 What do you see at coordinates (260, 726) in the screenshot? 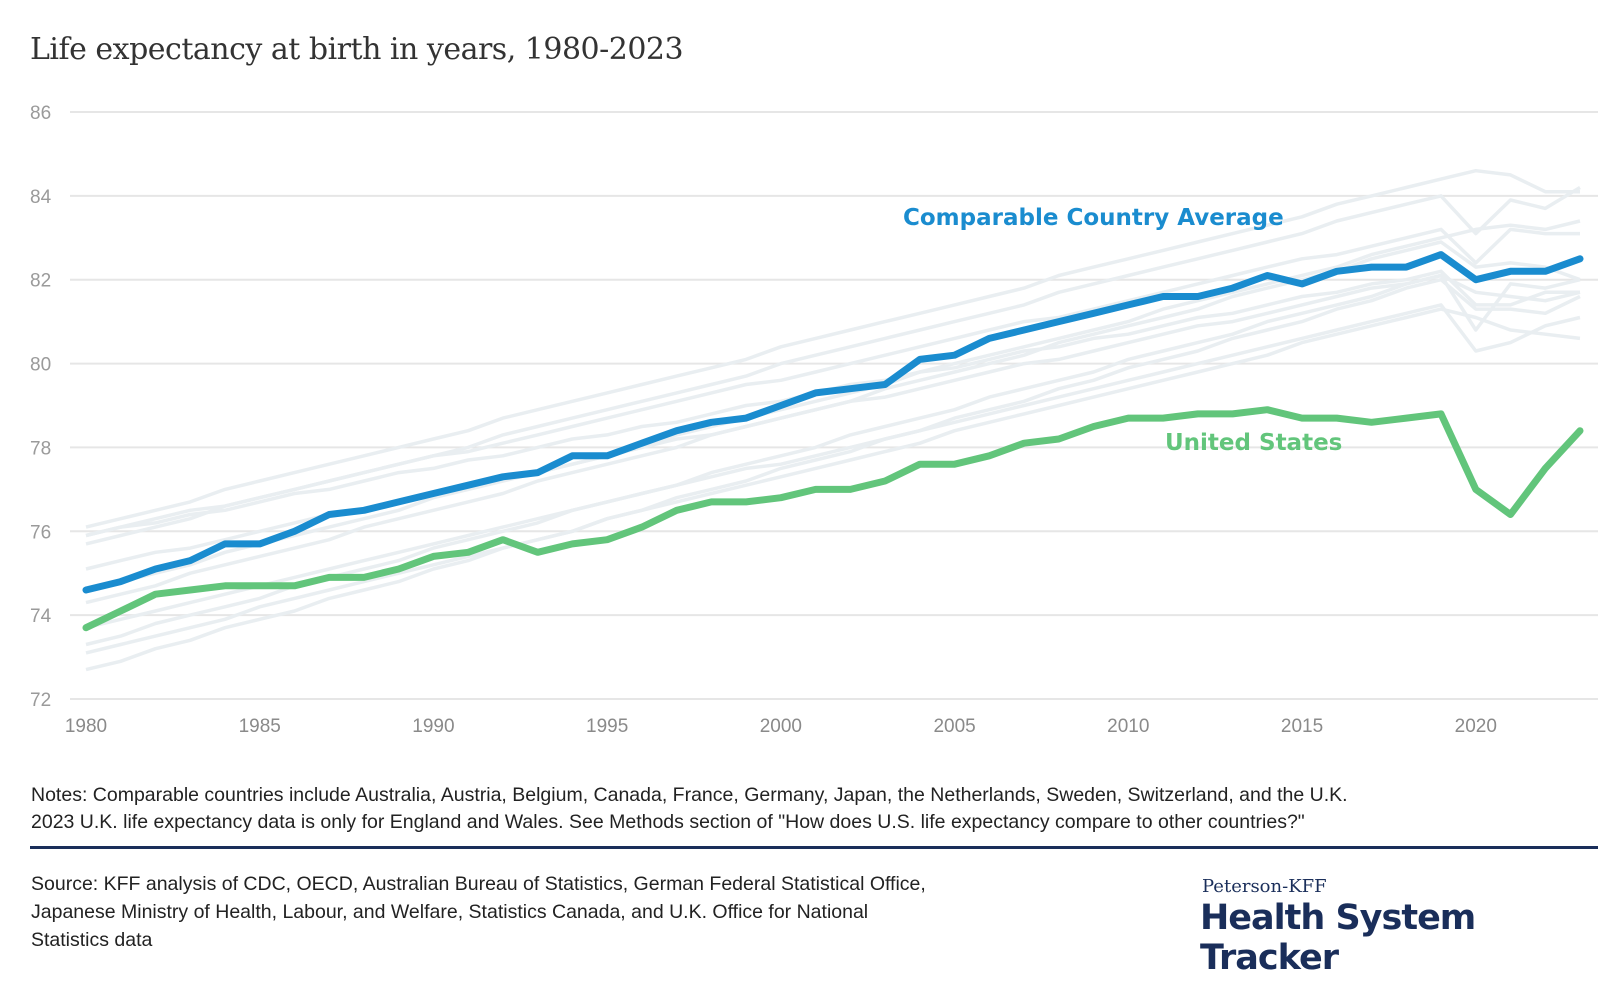
I see `x-tick-label: 1985` at bounding box center [260, 726].